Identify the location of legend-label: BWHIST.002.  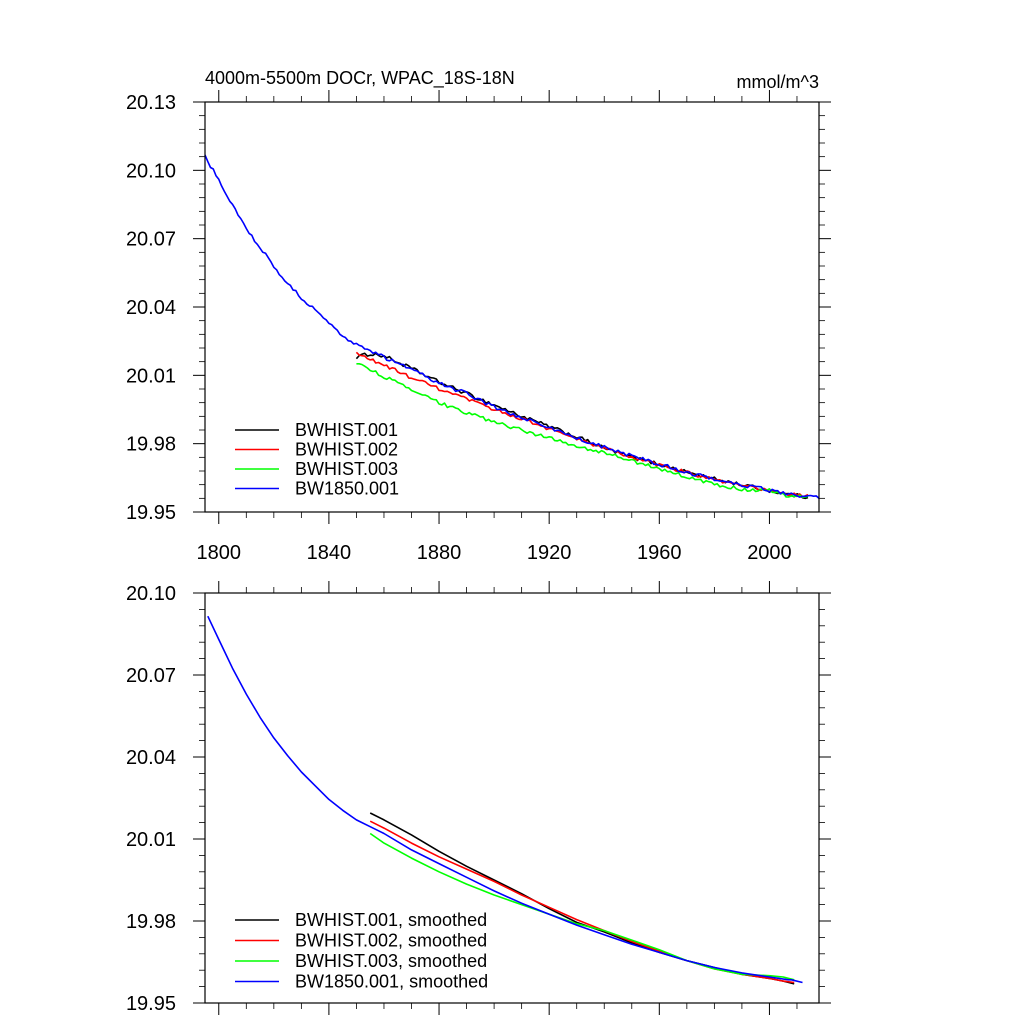
(346, 450).